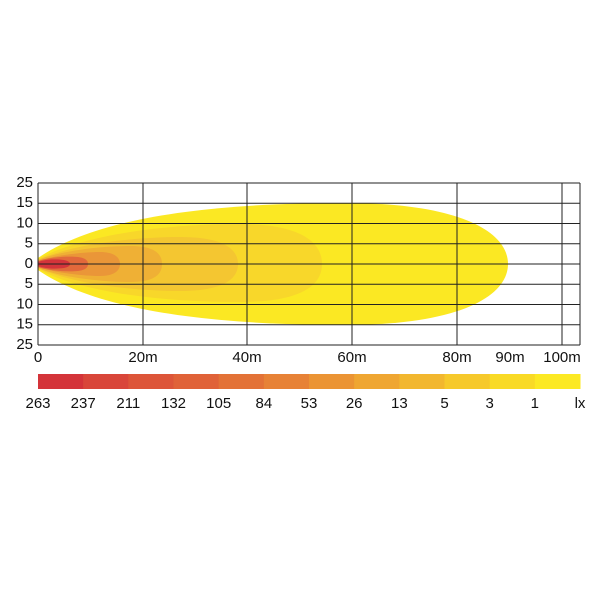 The width and height of the screenshot is (600, 600). I want to click on legend-unit: lx, so click(580, 403).